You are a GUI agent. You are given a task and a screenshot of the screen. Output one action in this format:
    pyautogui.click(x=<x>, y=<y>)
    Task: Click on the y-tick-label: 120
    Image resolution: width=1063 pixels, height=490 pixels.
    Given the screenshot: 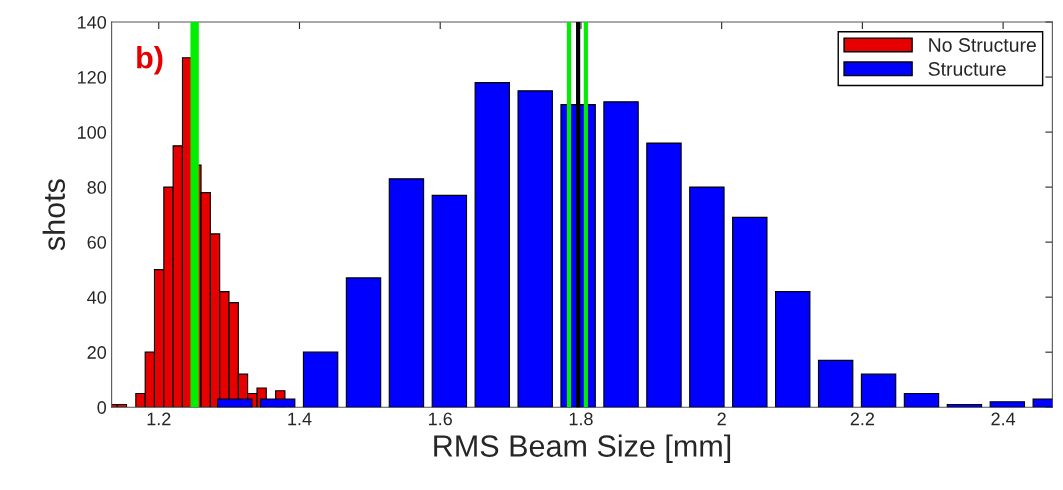 What is the action you would take?
    pyautogui.click(x=92, y=77)
    